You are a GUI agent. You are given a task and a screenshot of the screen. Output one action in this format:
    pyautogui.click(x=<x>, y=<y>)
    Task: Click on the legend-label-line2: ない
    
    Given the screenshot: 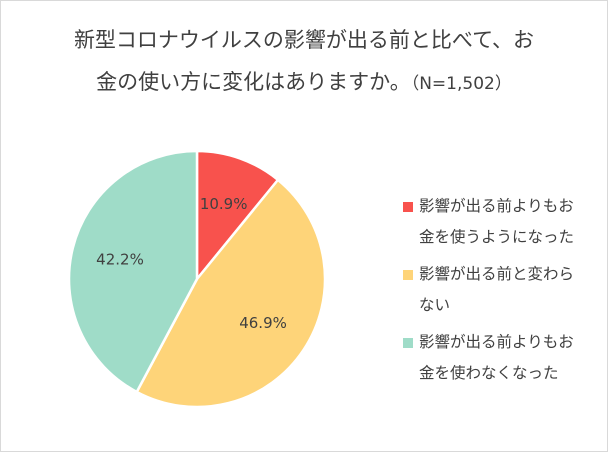 What is the action you would take?
    pyautogui.click(x=435, y=305)
    